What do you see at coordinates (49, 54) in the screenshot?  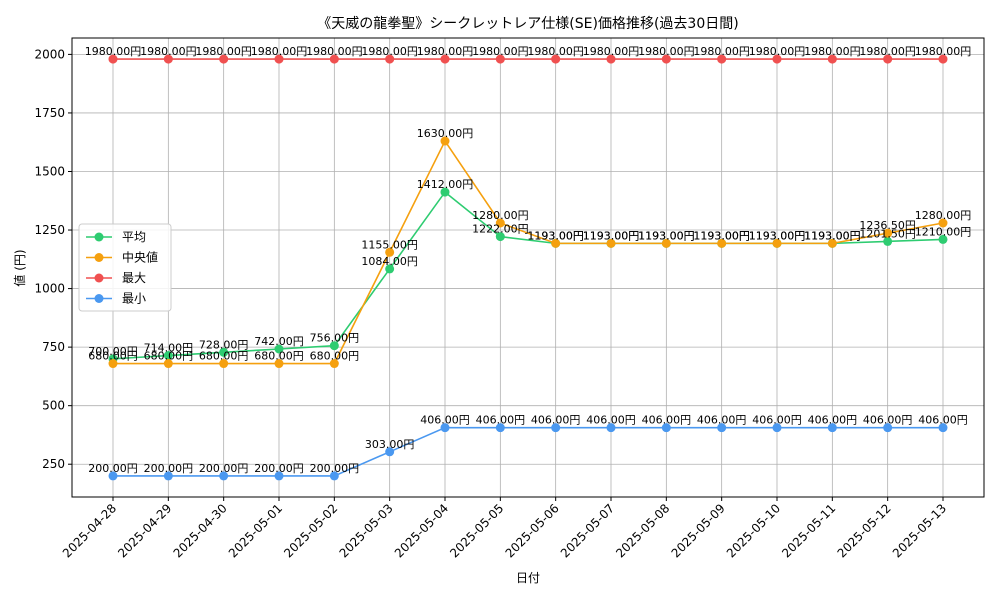 I see `y-tick-label: 2000` at bounding box center [49, 54].